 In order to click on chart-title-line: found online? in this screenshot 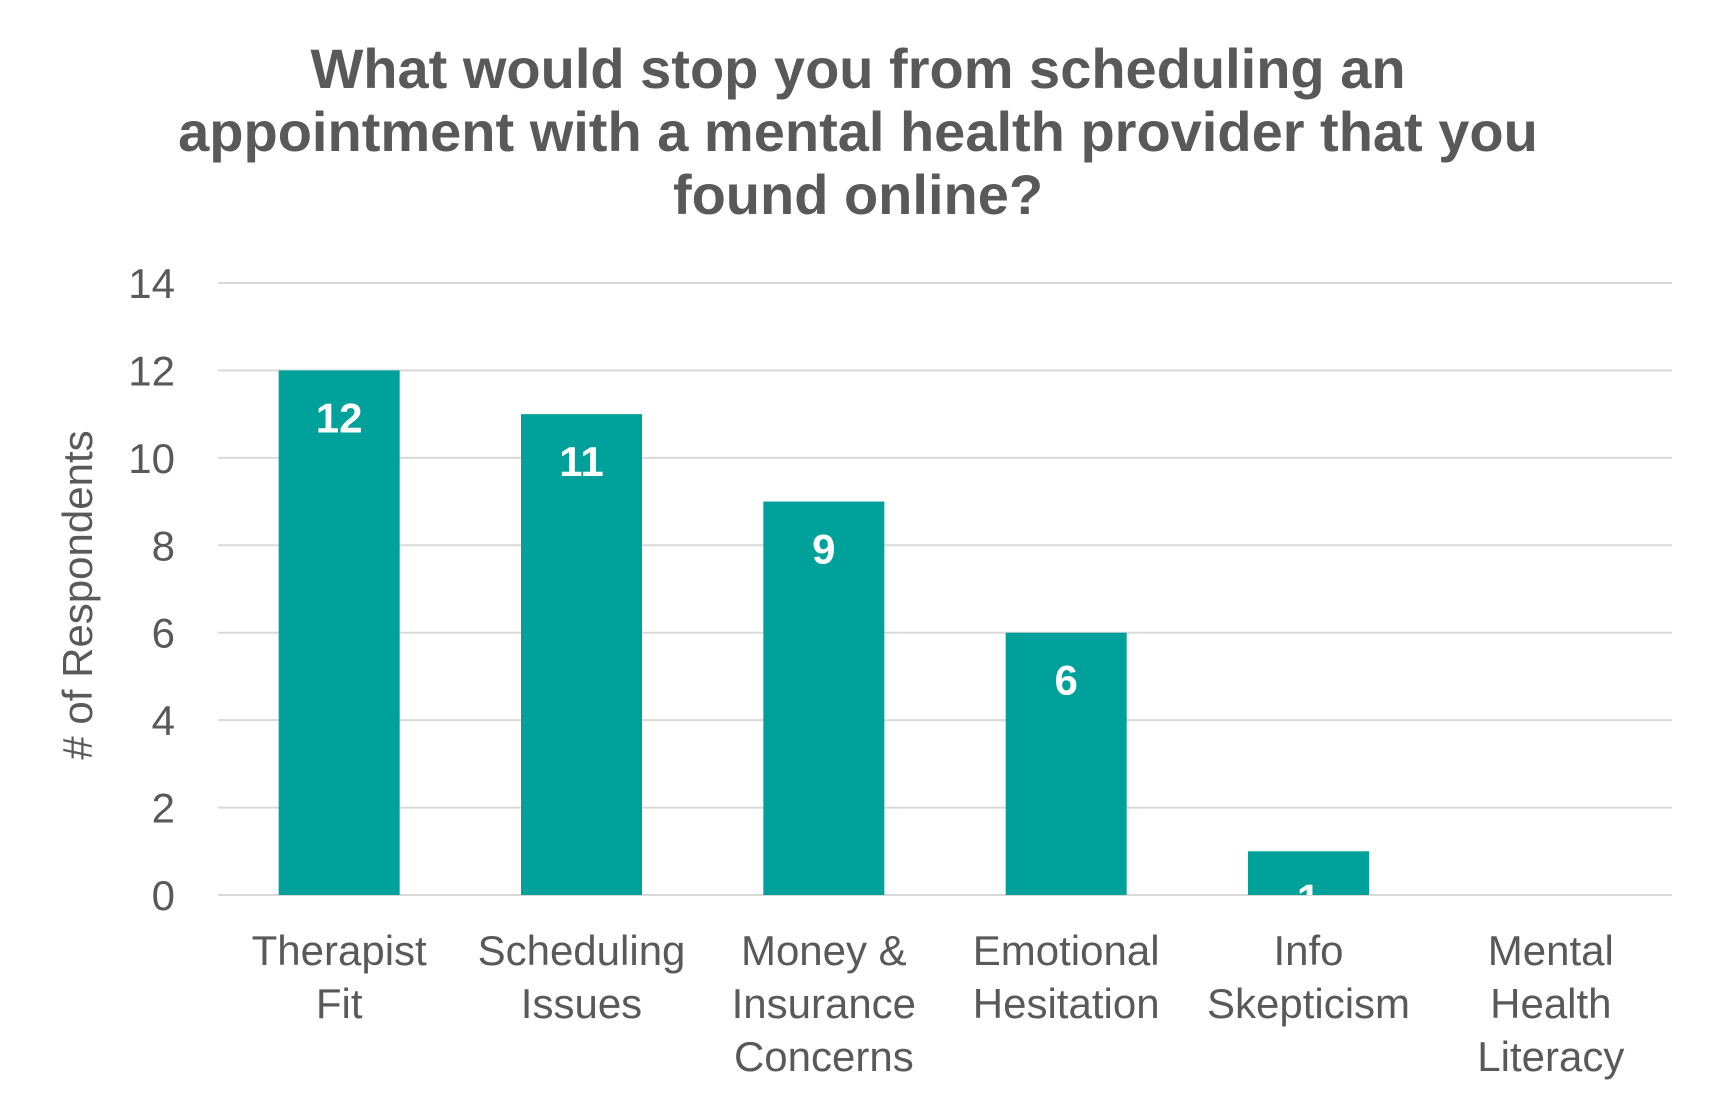, I will do `click(858, 194)`.